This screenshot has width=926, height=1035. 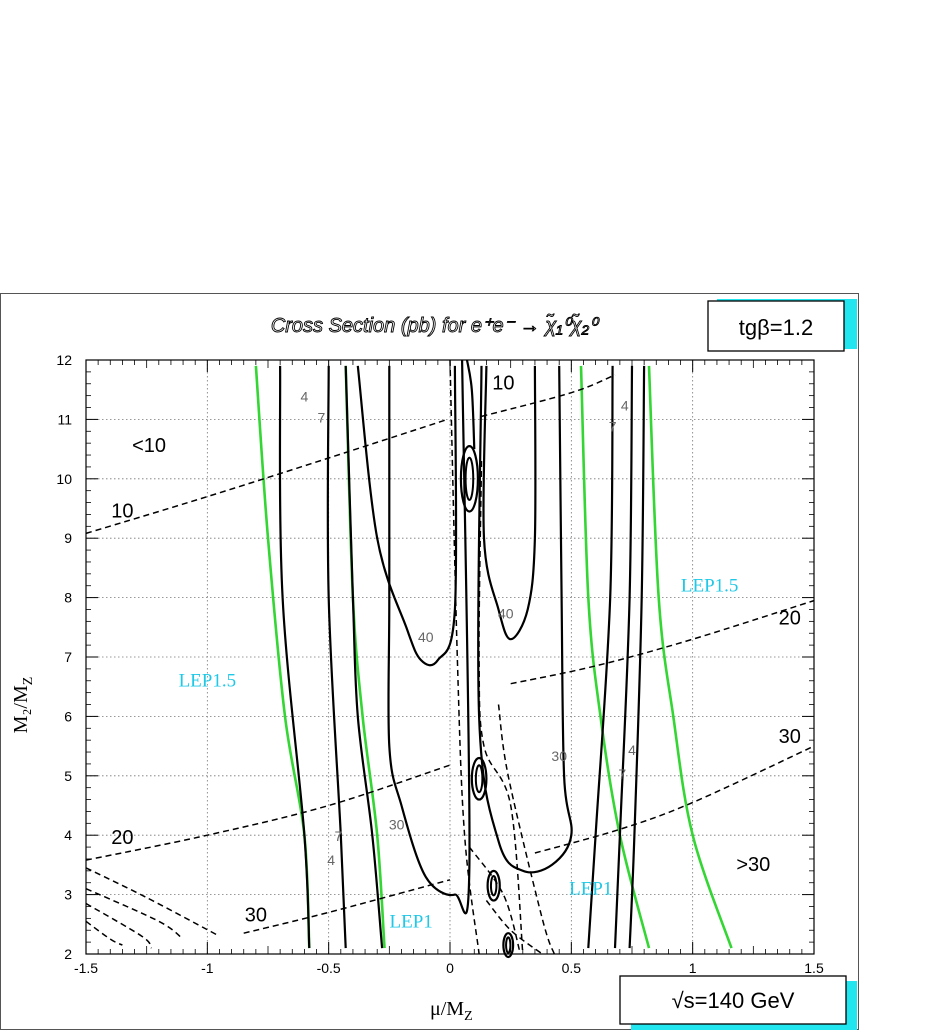 I want to click on y-tick-label: 12, so click(x=64, y=360).